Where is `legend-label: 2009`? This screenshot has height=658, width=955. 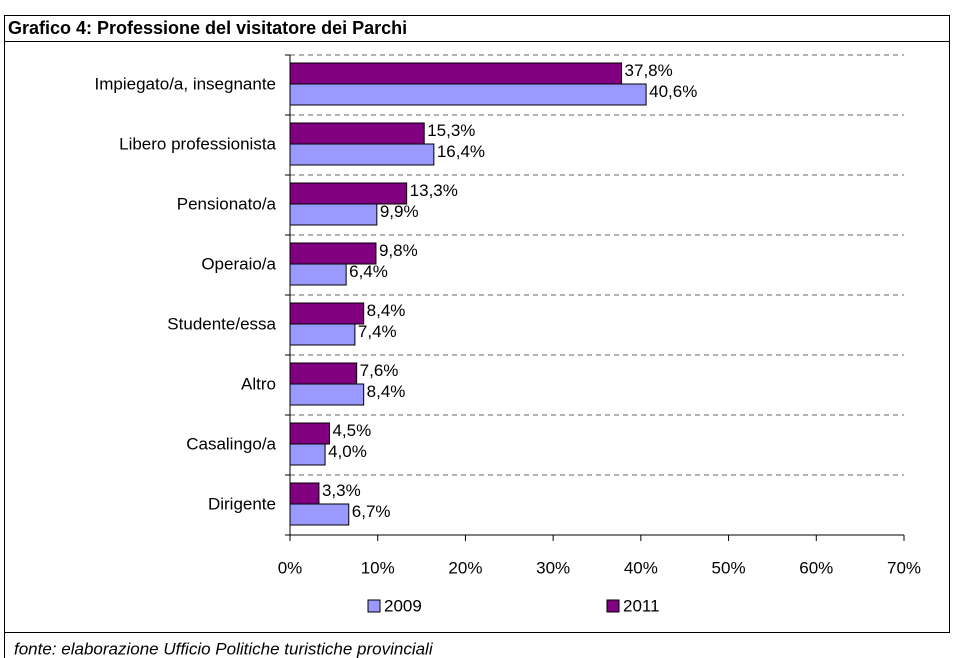
legend-label: 2009 is located at coordinates (403, 605).